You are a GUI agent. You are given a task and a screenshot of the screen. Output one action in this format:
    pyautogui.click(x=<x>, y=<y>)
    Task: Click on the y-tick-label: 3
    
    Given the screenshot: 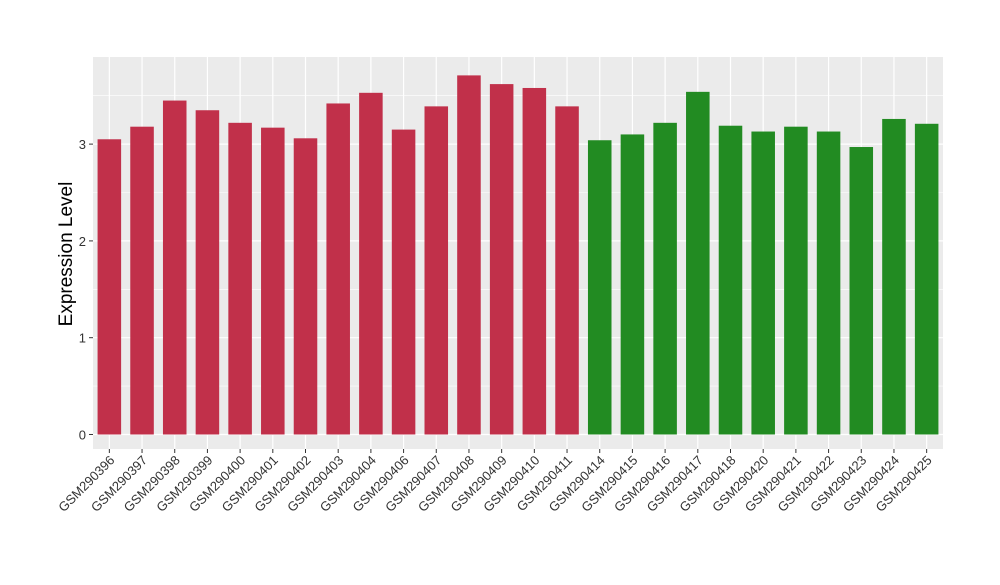 What is the action you would take?
    pyautogui.click(x=82, y=144)
    